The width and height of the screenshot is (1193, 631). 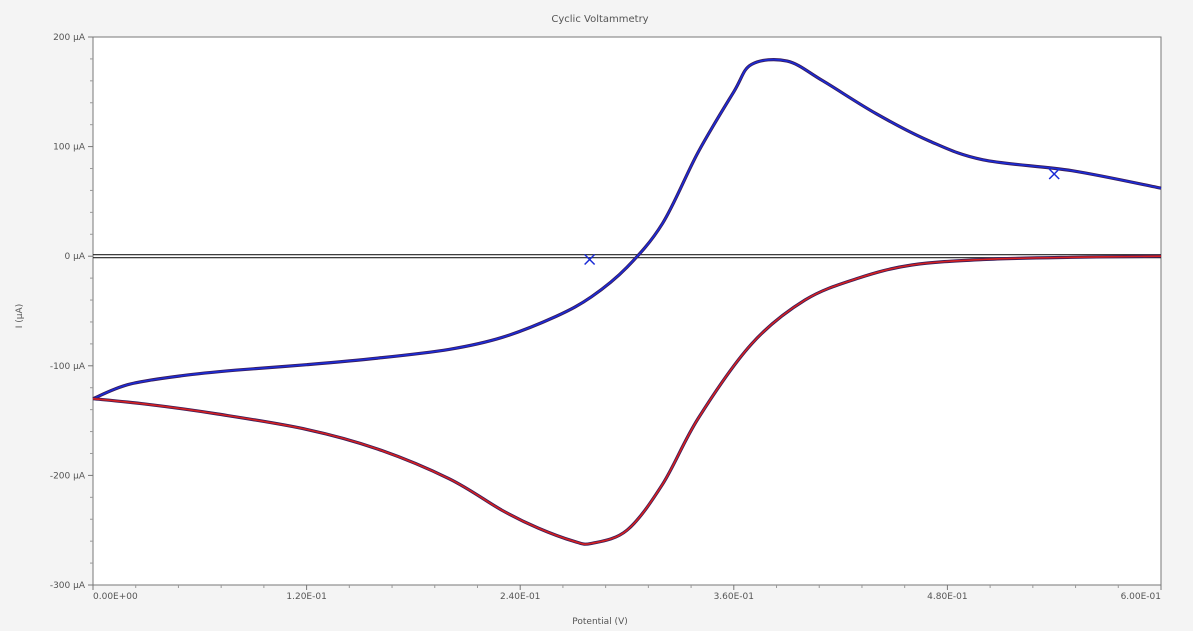 What do you see at coordinates (69, 148) in the screenshot?
I see `y-tick-label: 100 µA` at bounding box center [69, 148].